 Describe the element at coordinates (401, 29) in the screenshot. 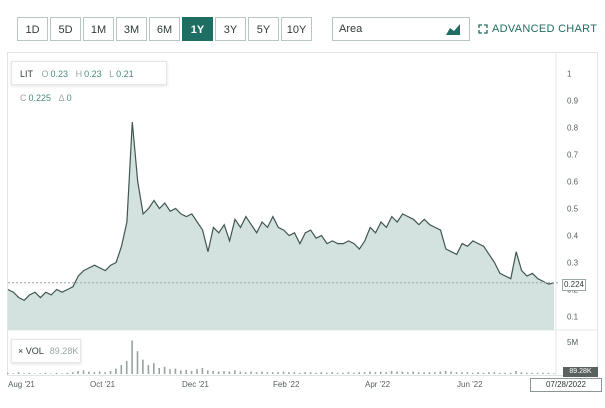

I see `chart-type-select: Area` at that location.